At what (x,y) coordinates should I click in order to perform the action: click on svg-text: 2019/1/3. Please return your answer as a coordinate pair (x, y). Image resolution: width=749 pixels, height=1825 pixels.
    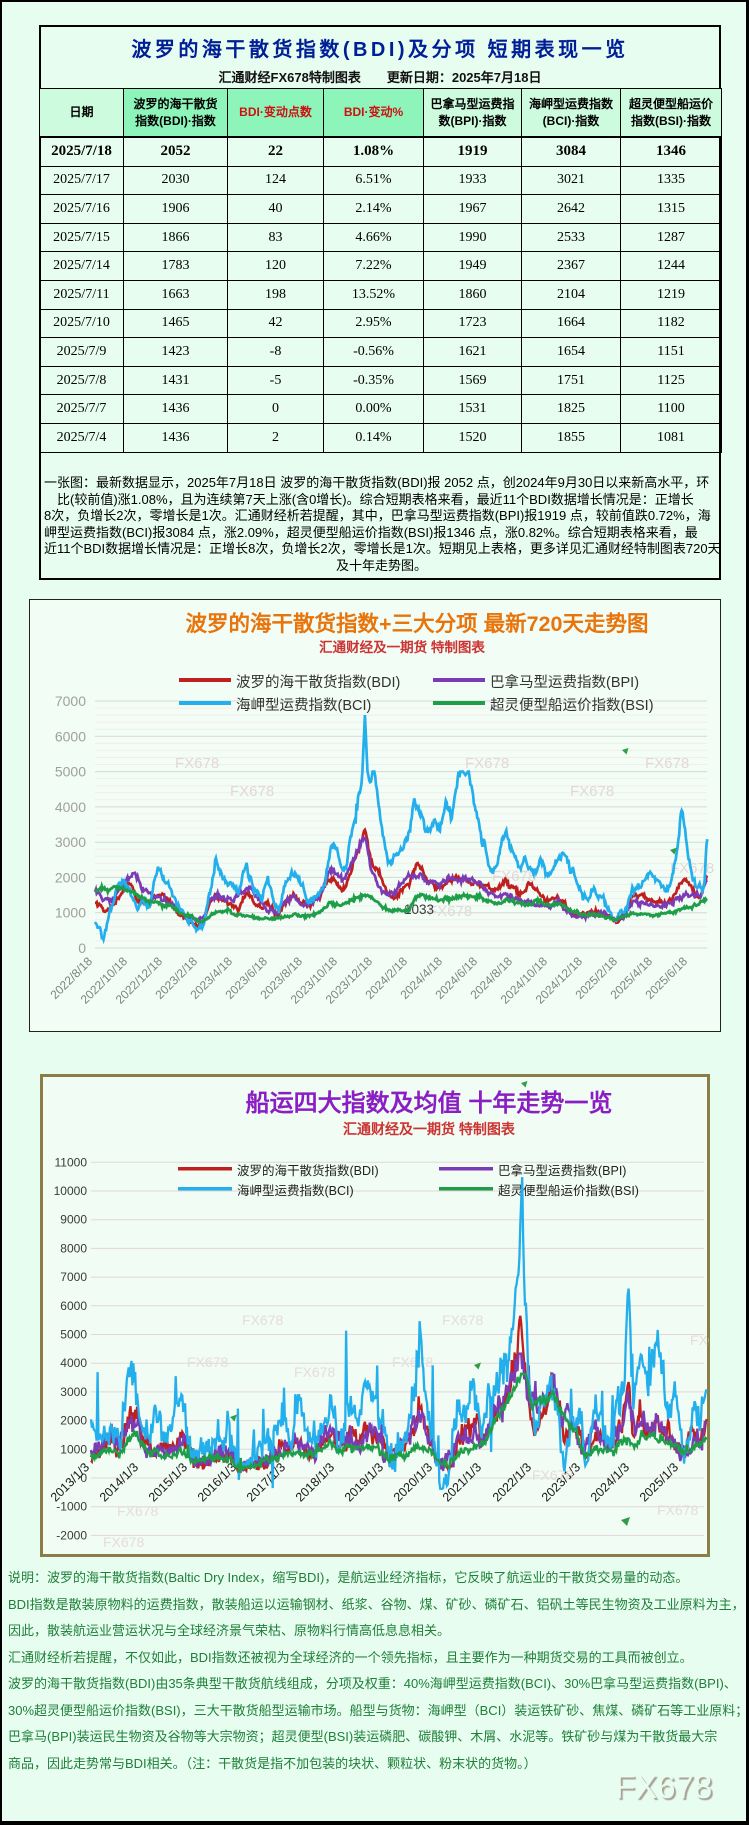
    Looking at the image, I should click on (364, 1482).